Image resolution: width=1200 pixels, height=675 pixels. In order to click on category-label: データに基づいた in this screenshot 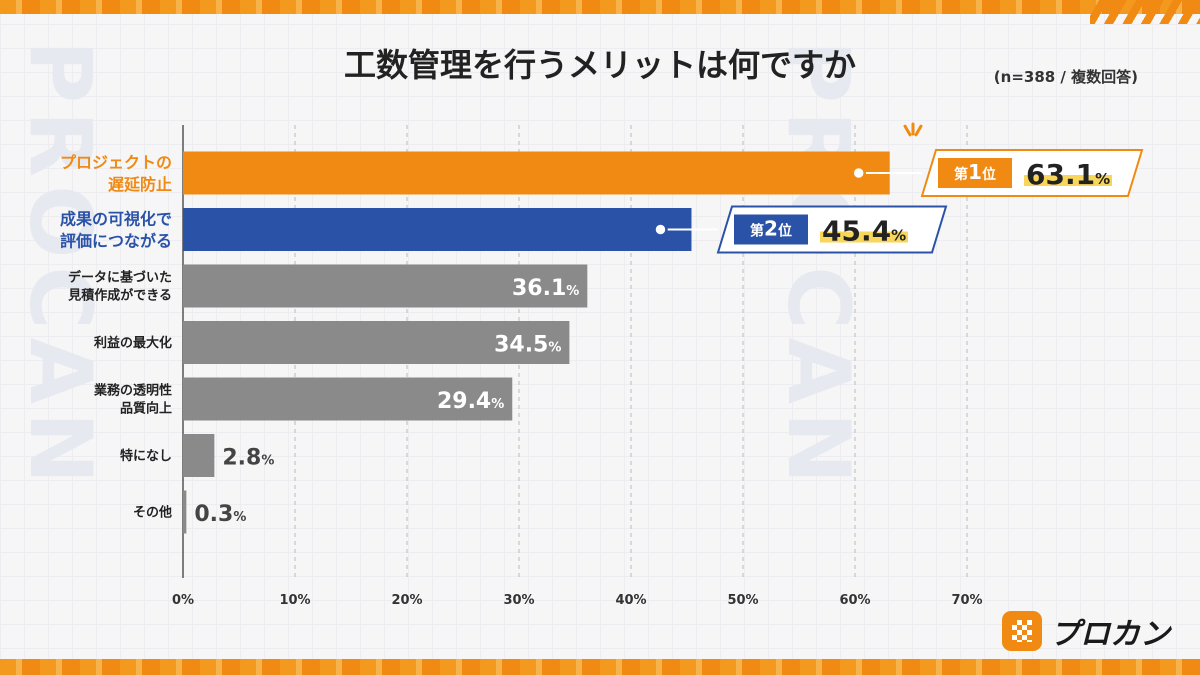, I will do `click(120, 278)`.